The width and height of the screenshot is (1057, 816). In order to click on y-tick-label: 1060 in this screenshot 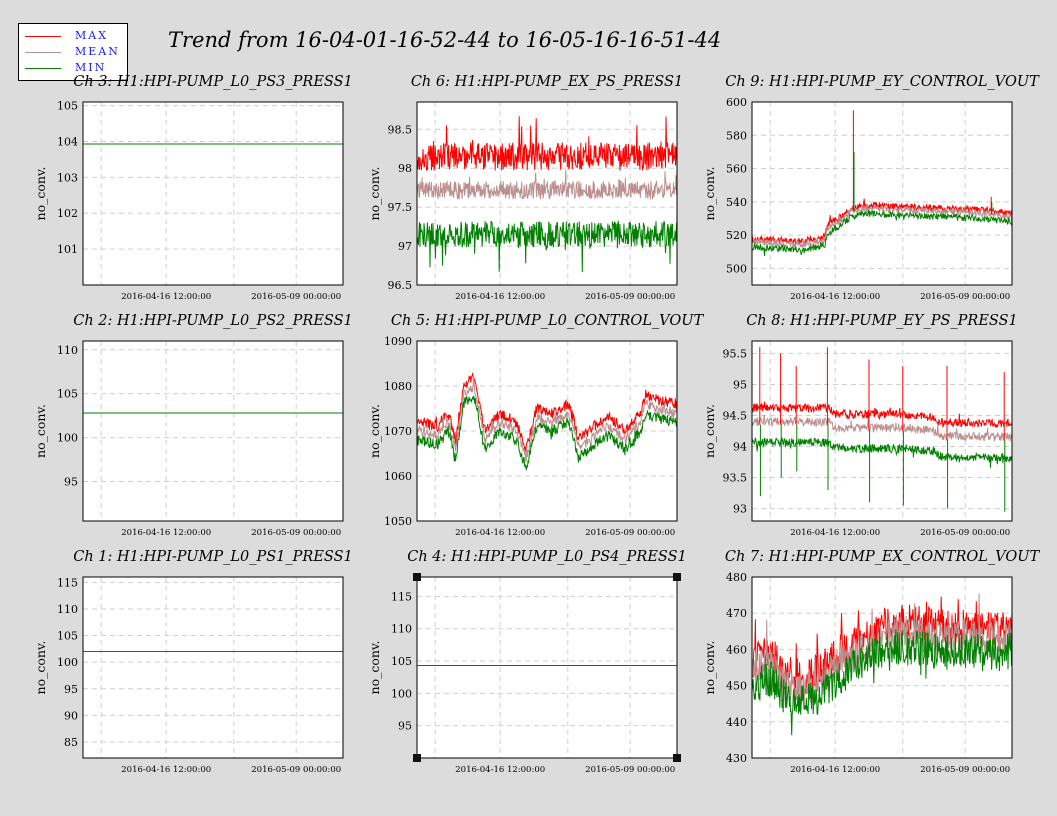, I will do `click(398, 476)`.